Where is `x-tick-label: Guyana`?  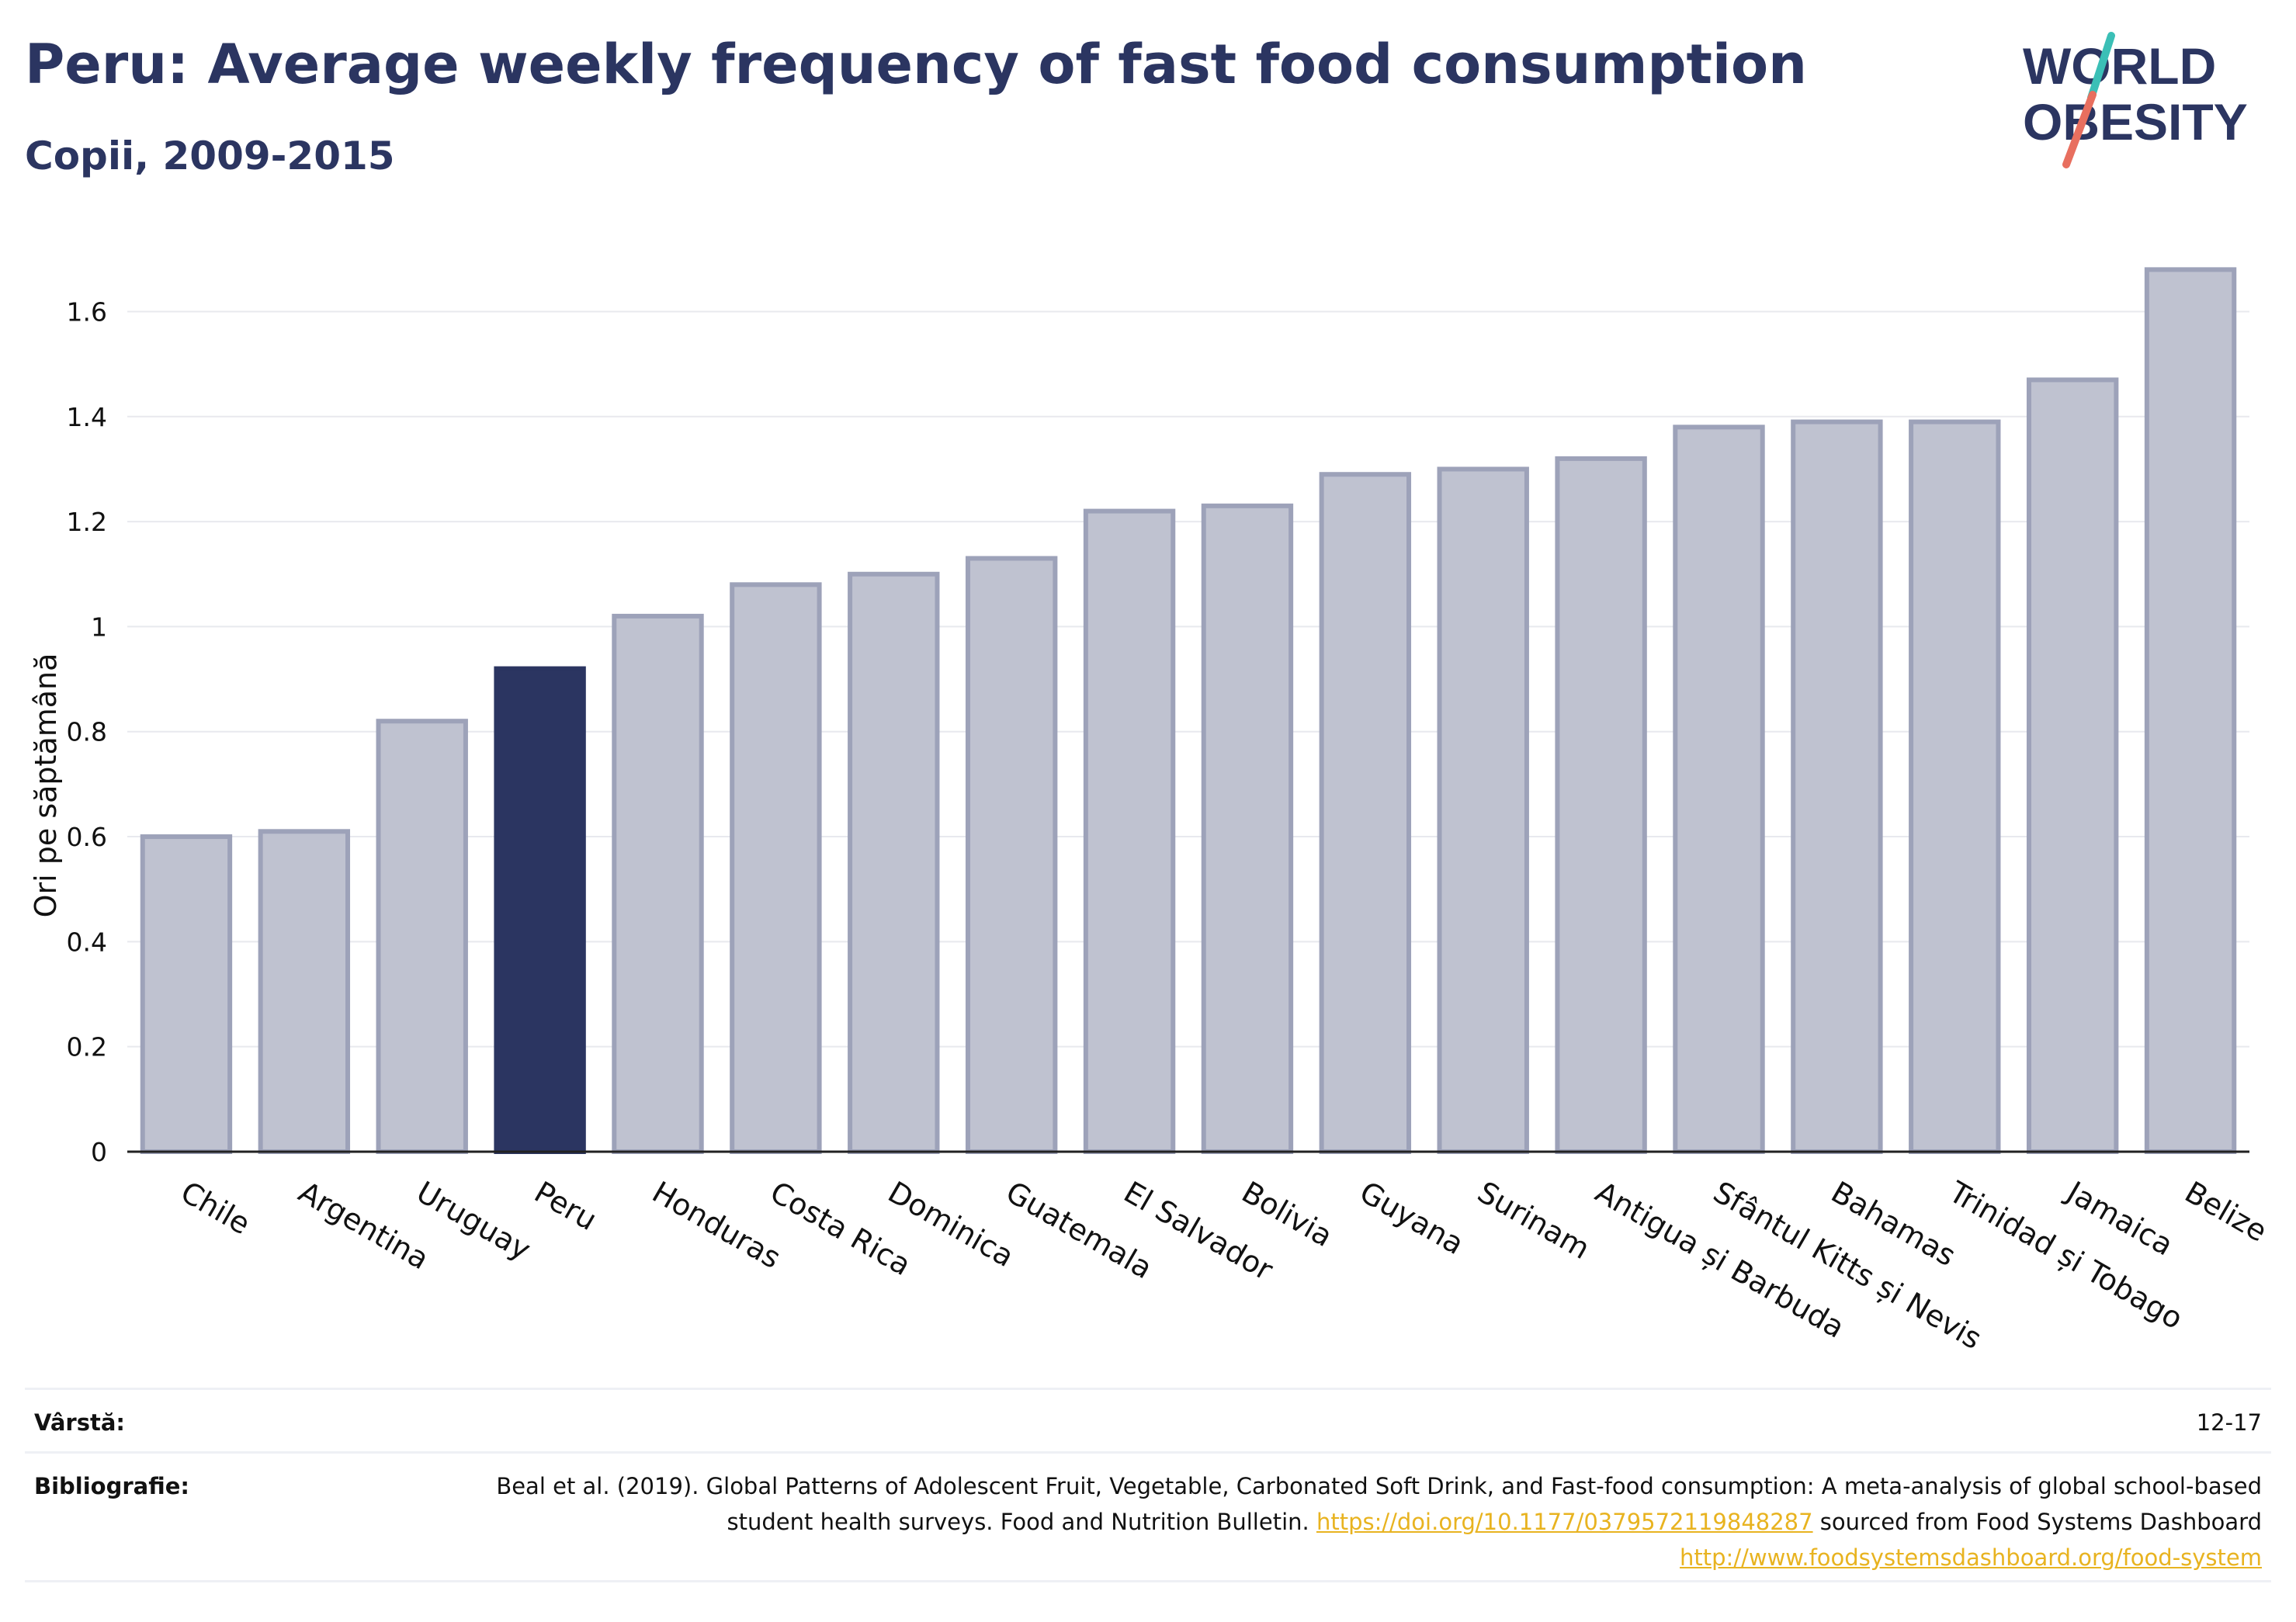
x-tick-label: Guyana is located at coordinates (1411, 1218).